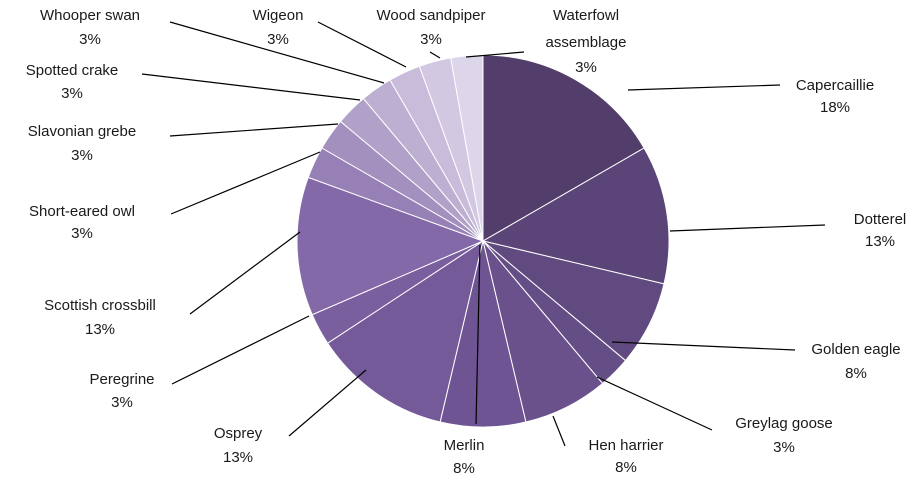 The height and width of the screenshot is (481, 915). What do you see at coordinates (245, 273) in the screenshot?
I see `leader-line-scottish-crossbill` at bounding box center [245, 273].